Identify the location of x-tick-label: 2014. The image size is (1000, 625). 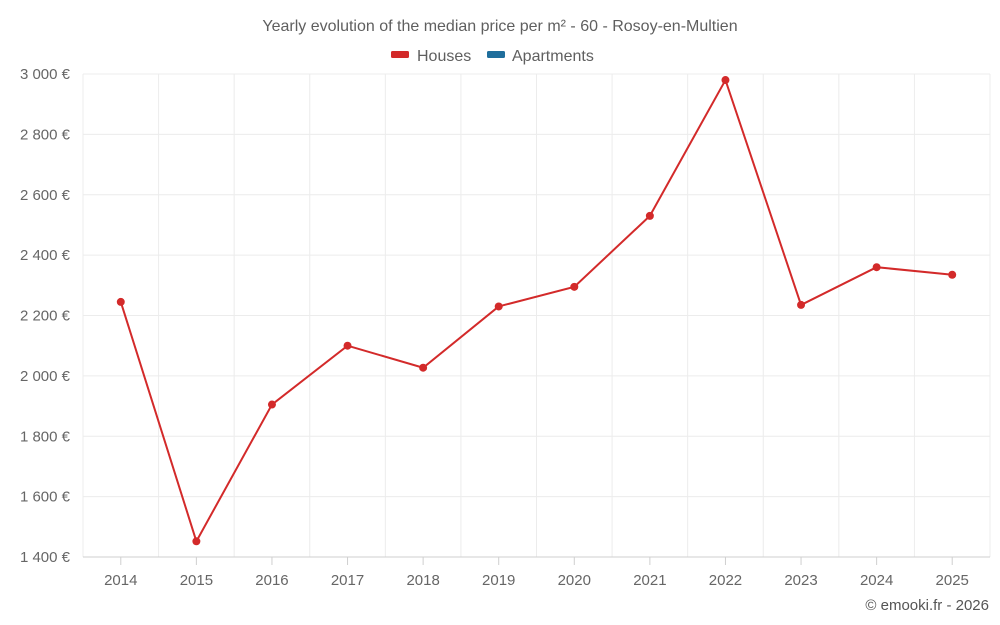
(120, 580).